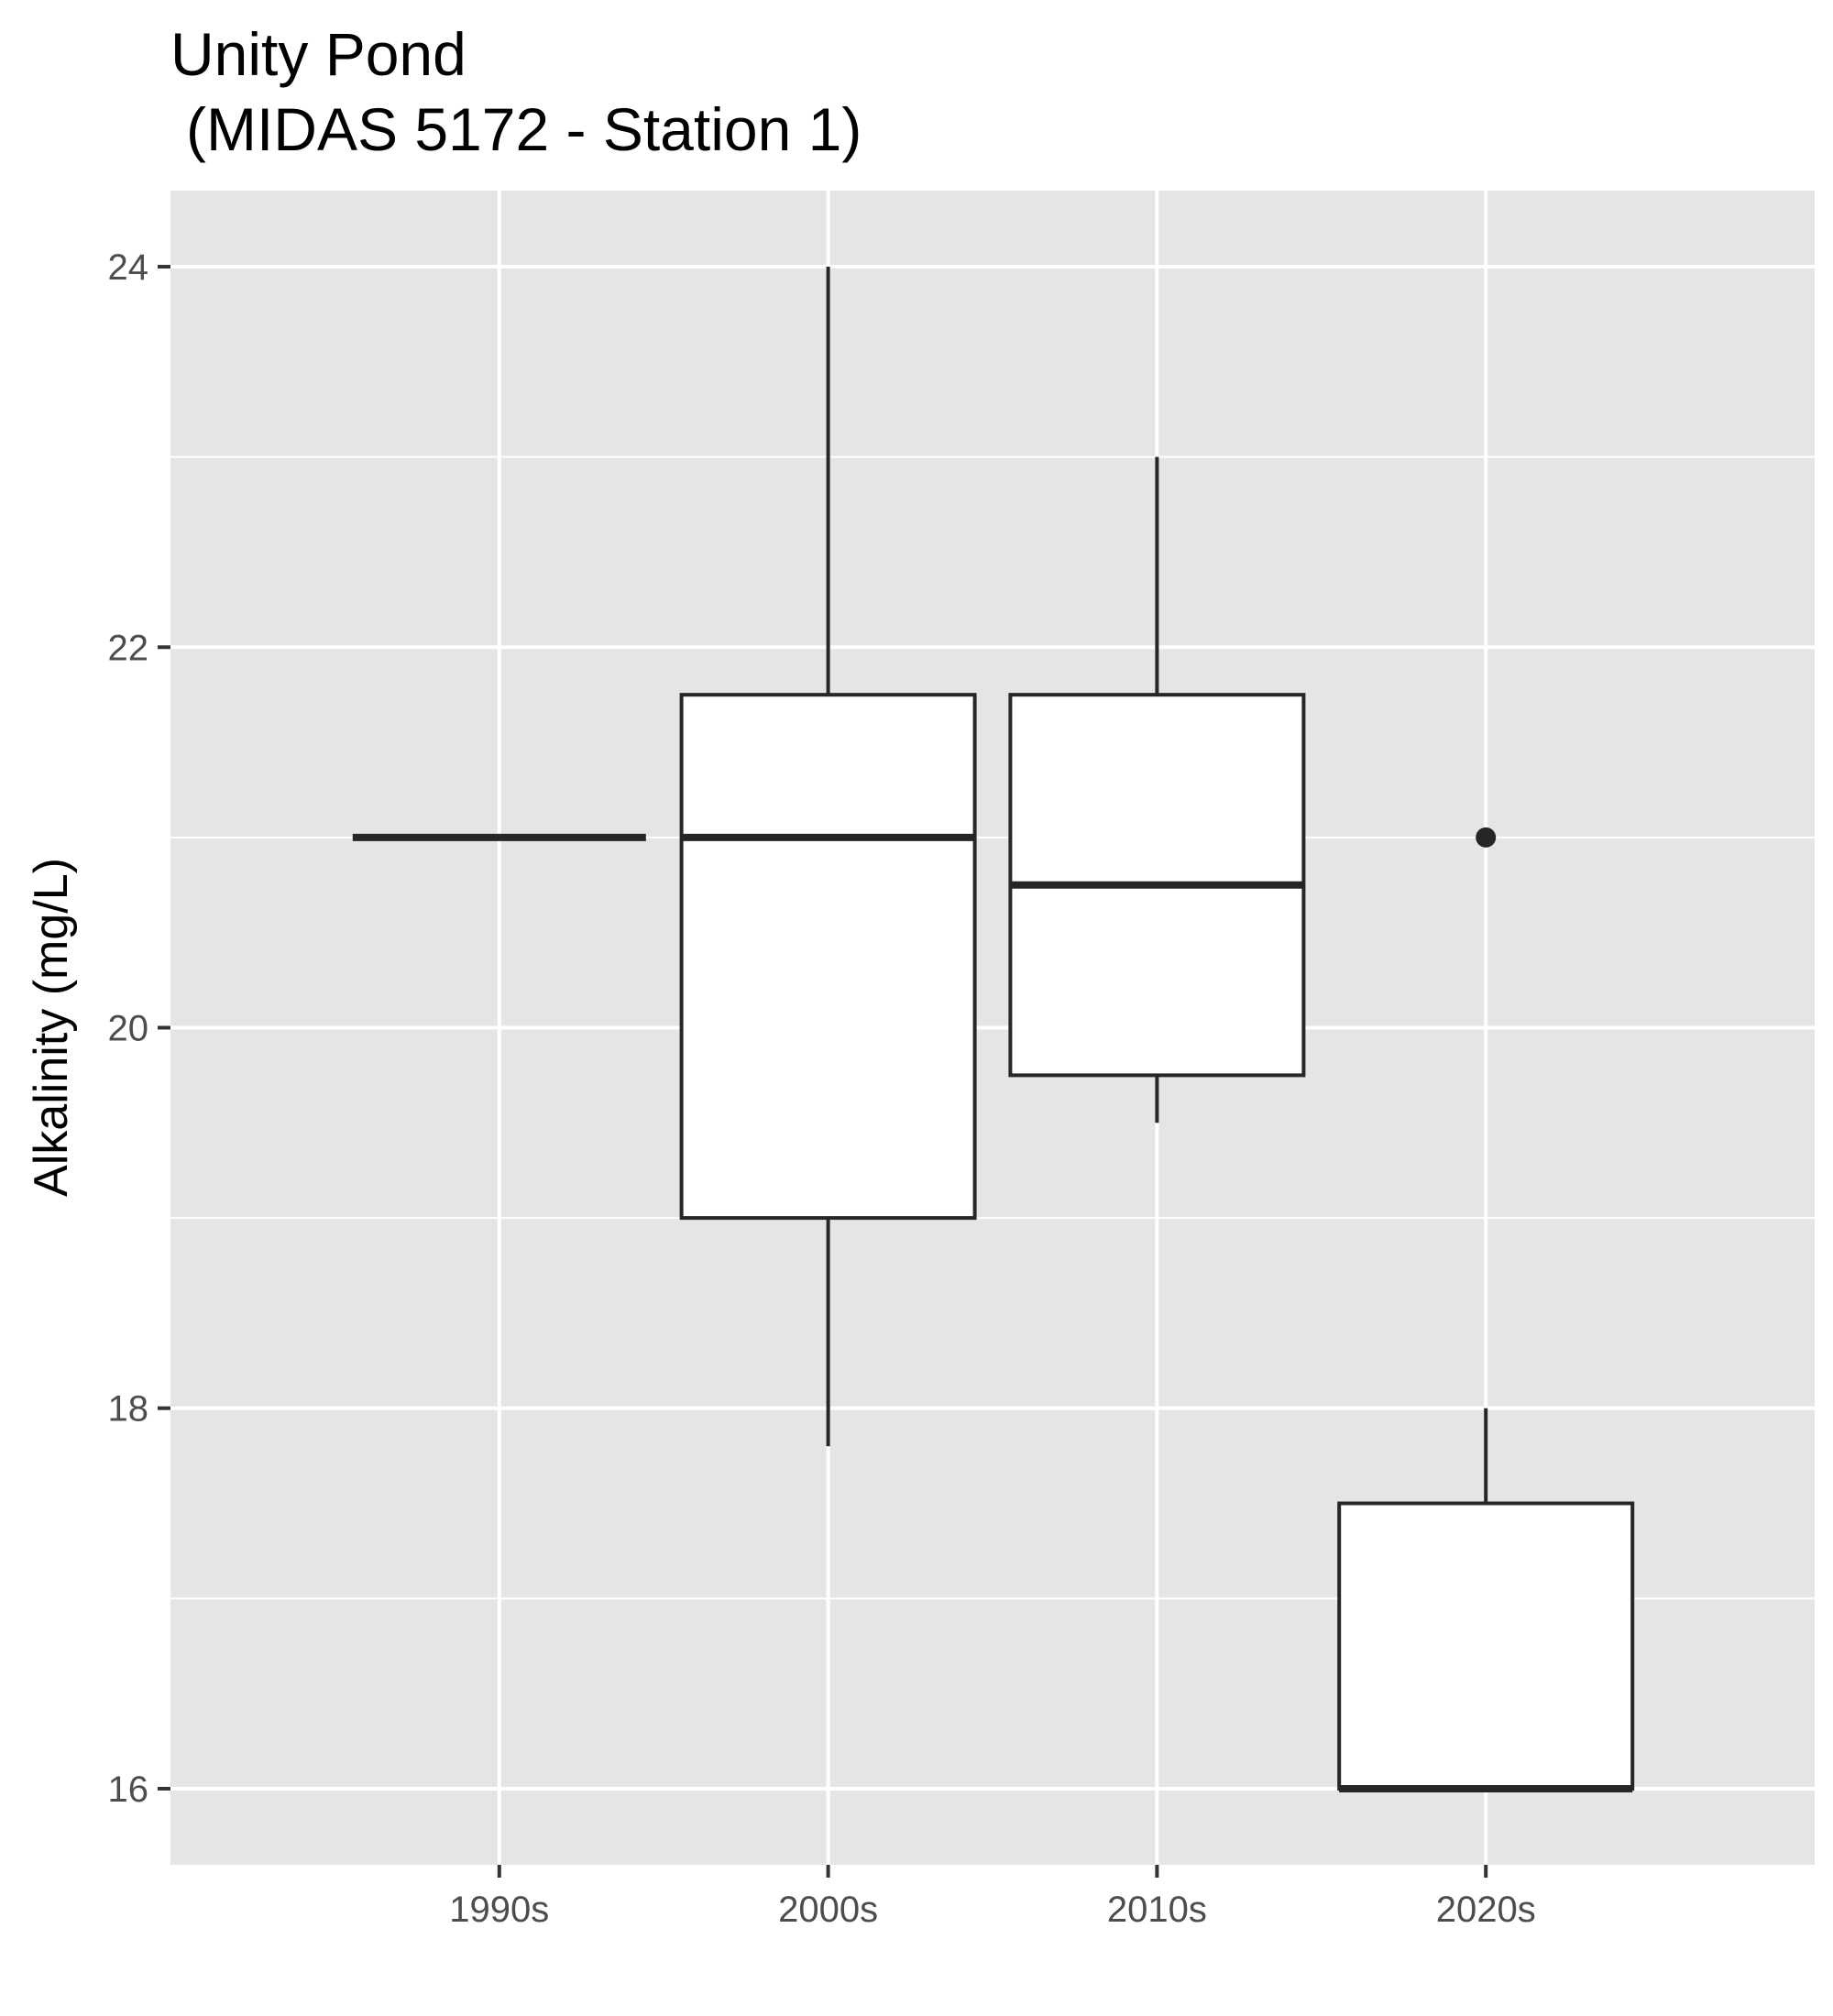 The width and height of the screenshot is (1833, 2016). What do you see at coordinates (1486, 1910) in the screenshot?
I see `x-tick-label: 2020s` at bounding box center [1486, 1910].